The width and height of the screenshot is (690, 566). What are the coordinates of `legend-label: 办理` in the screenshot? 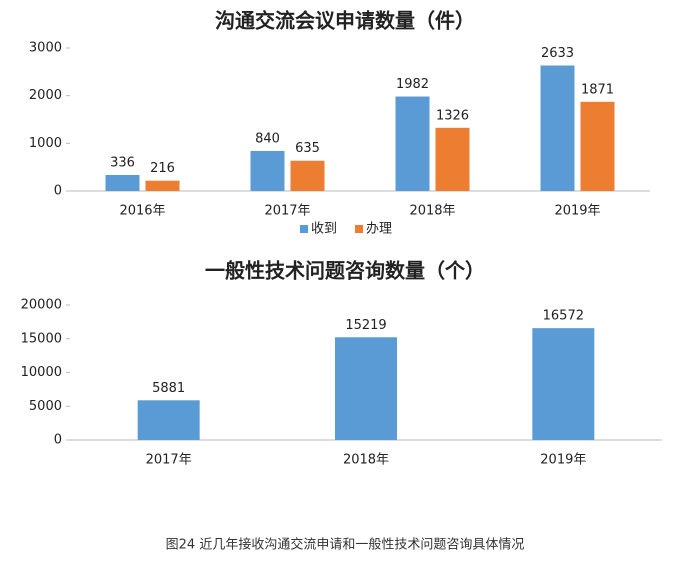 It's located at (379, 229).